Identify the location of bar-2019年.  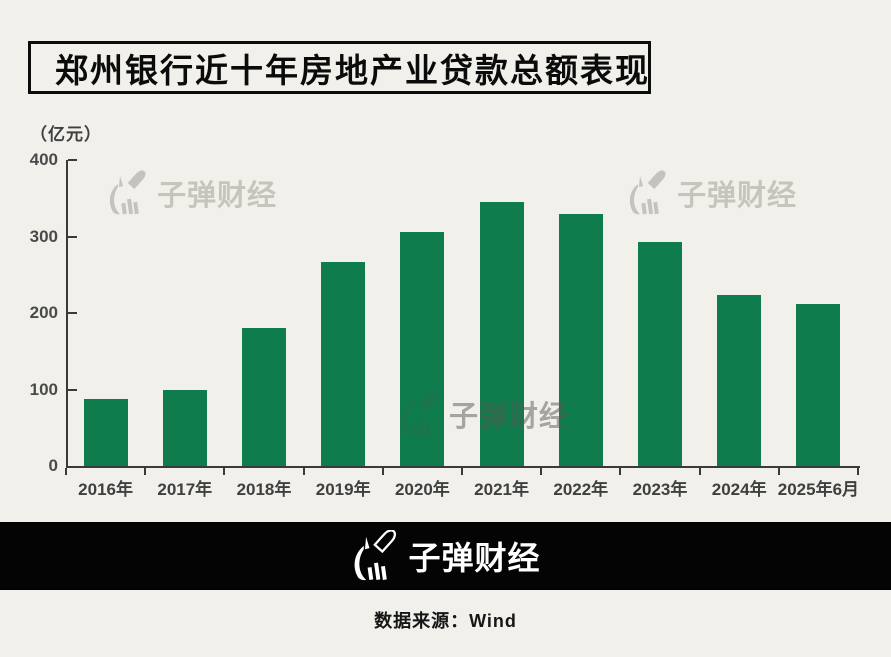
(343, 363).